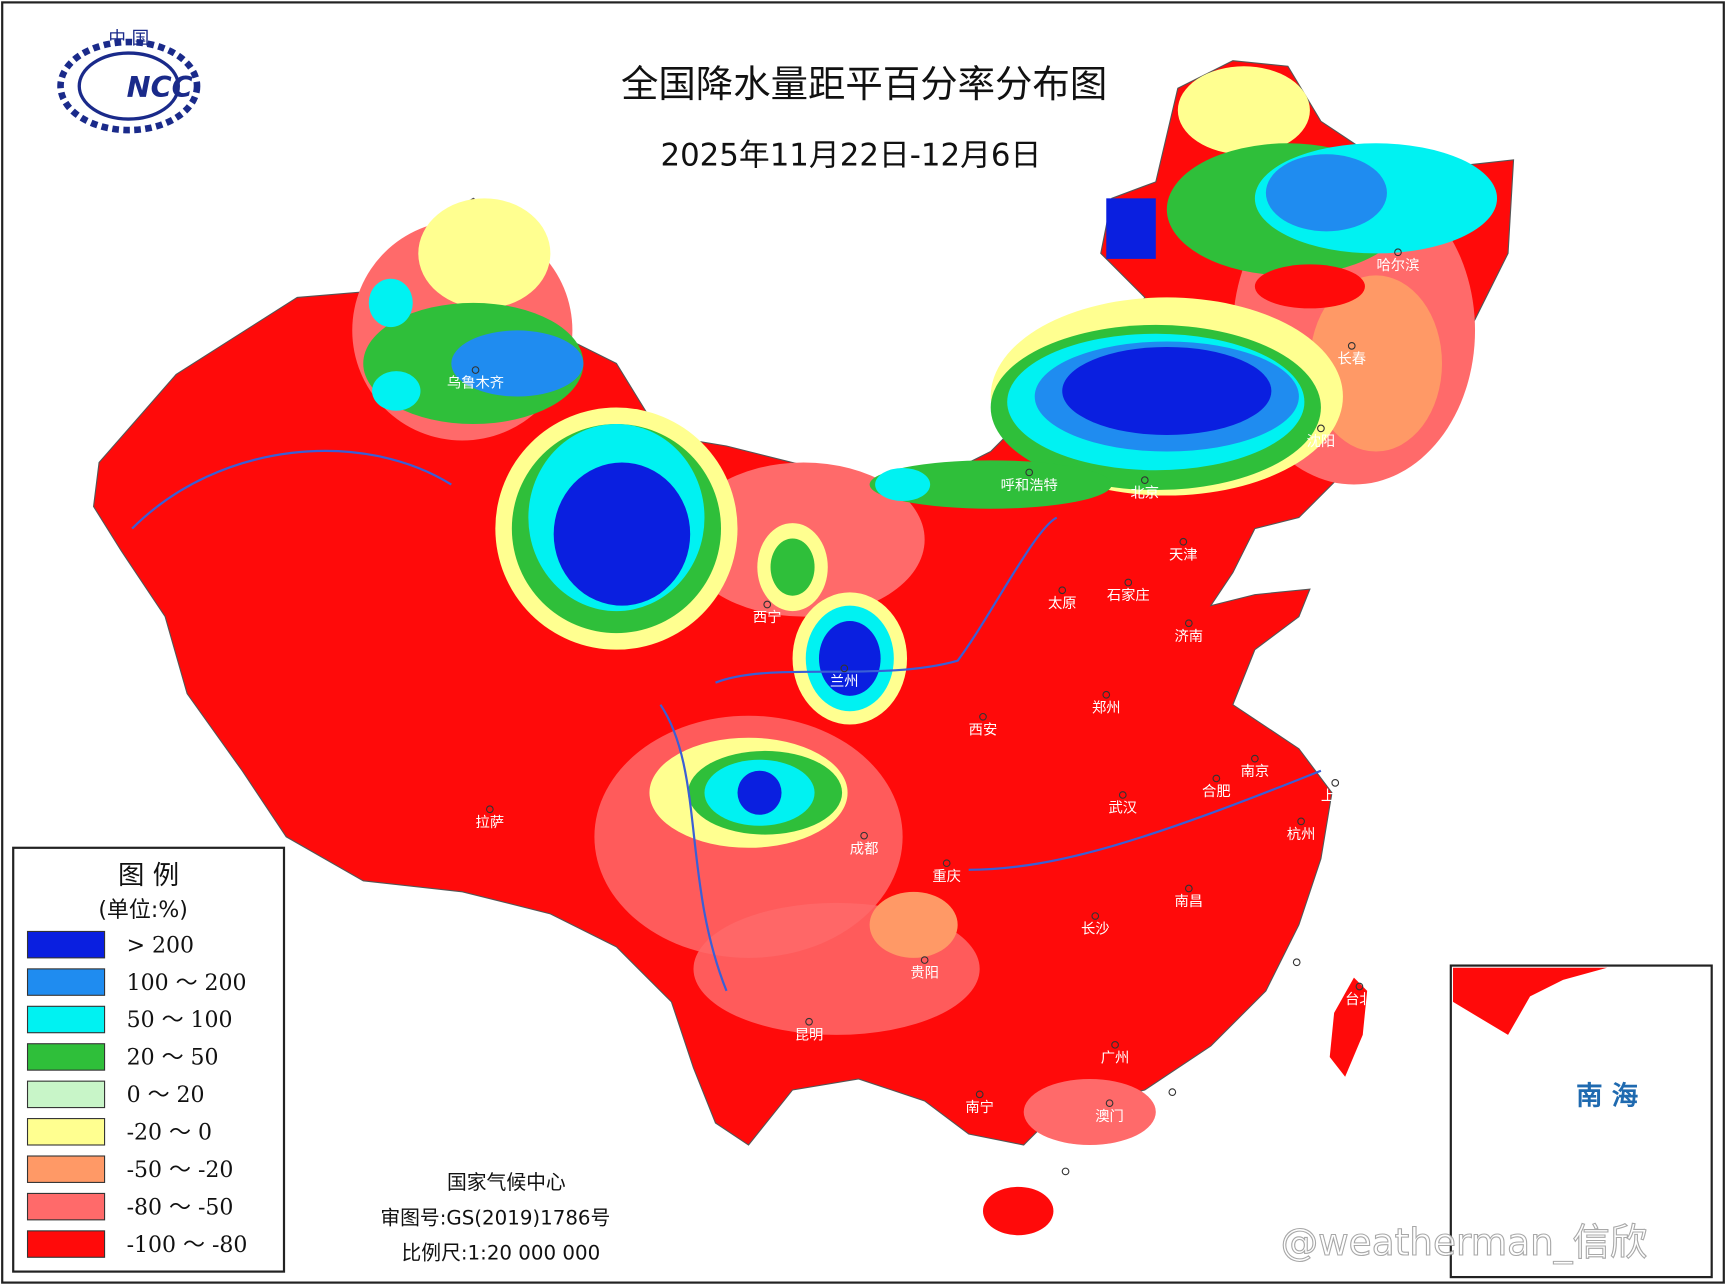 The image size is (1726, 1285). Describe the element at coordinates (490, 822) in the screenshot. I see `city-label: 拉萨` at that location.